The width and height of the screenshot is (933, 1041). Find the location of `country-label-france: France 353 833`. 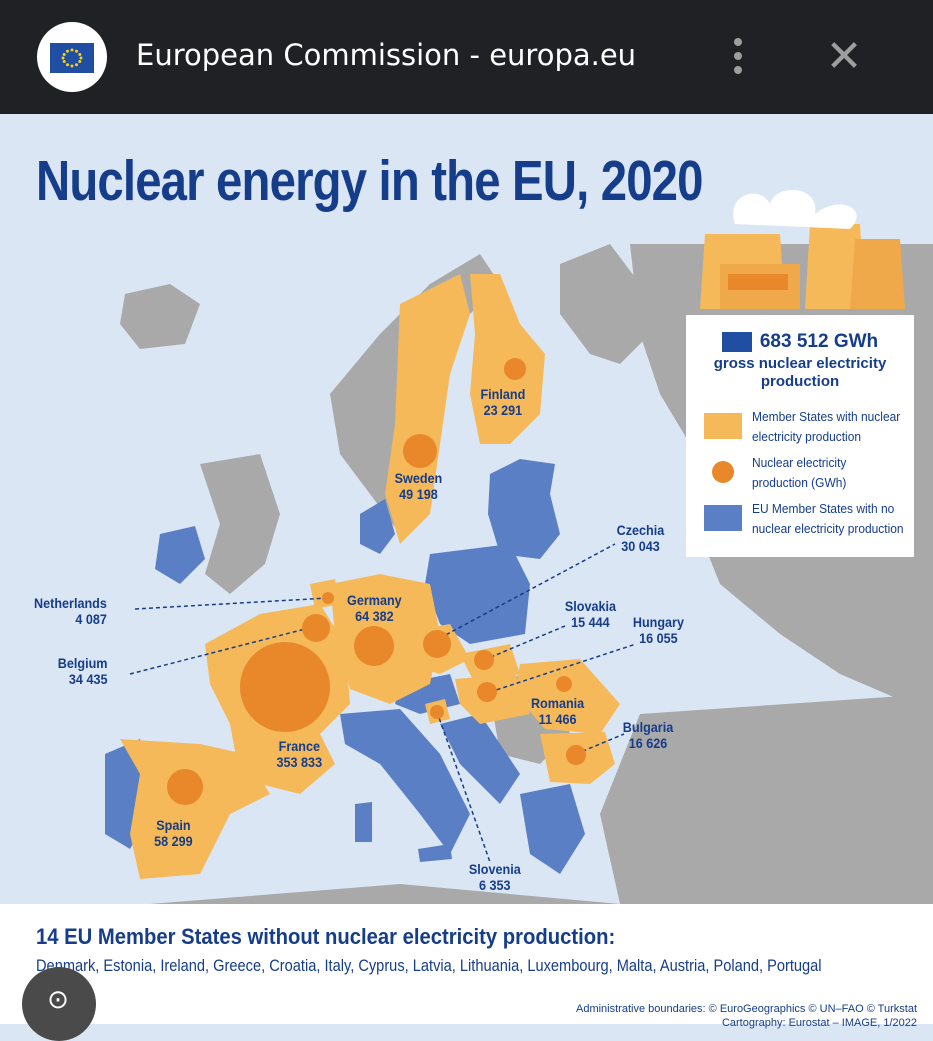

country-label-france: France 353 833 is located at coordinates (299, 754).